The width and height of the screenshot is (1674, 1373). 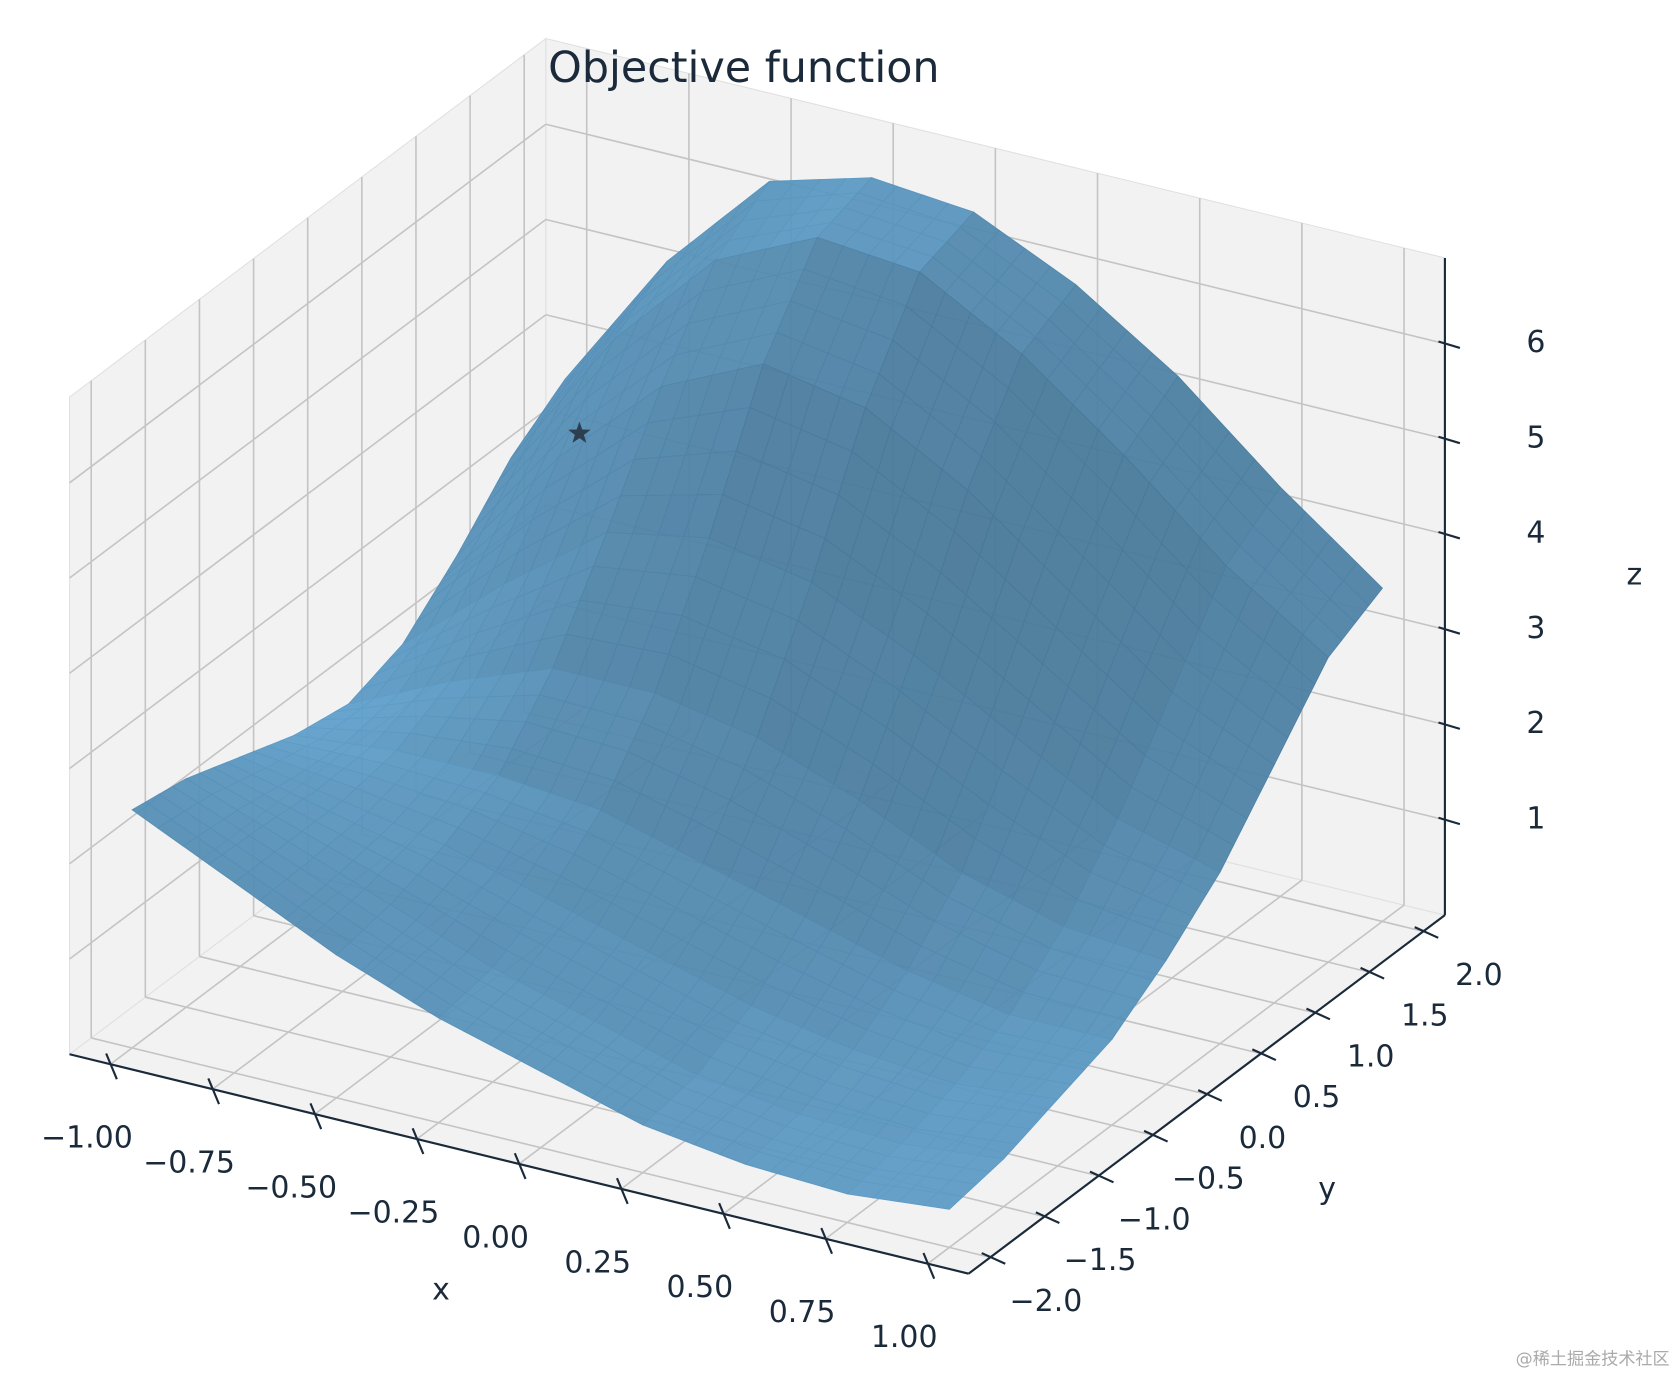 I want to click on y-tick-label: 1.0, so click(x=1371, y=1056).